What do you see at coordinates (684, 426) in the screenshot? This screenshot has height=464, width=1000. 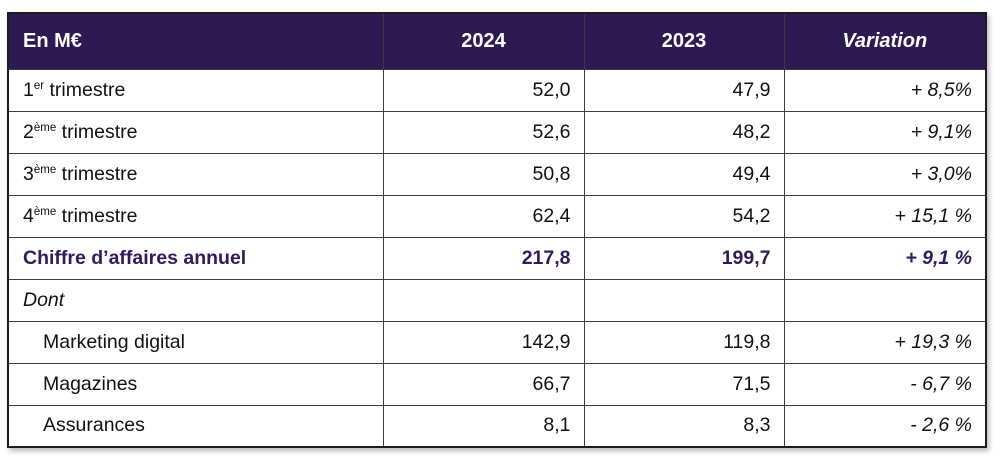 I see `value-2023-cell: 8,3` at bounding box center [684, 426].